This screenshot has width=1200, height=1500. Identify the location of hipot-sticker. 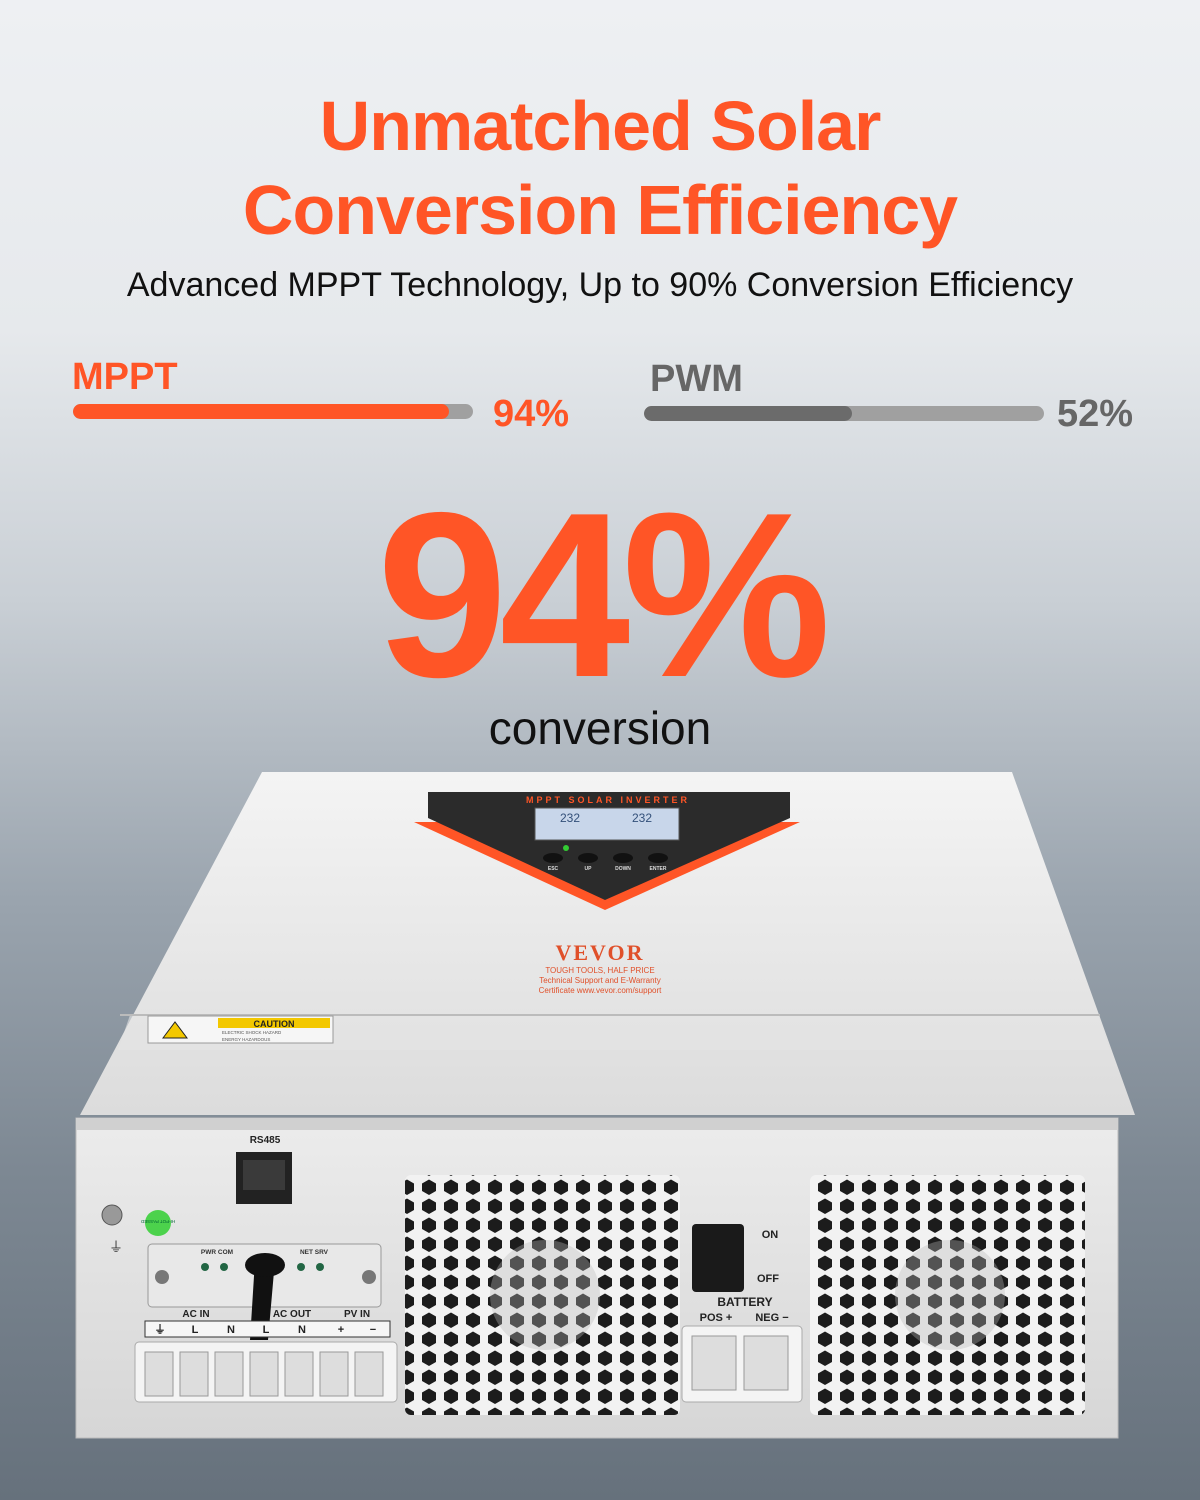
(158, 1223).